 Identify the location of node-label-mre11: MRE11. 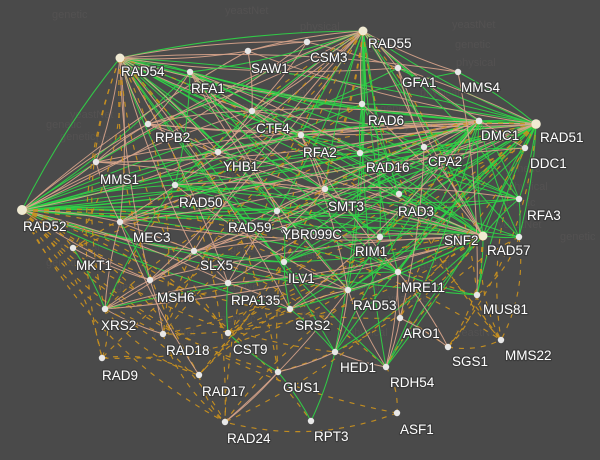
(423, 287).